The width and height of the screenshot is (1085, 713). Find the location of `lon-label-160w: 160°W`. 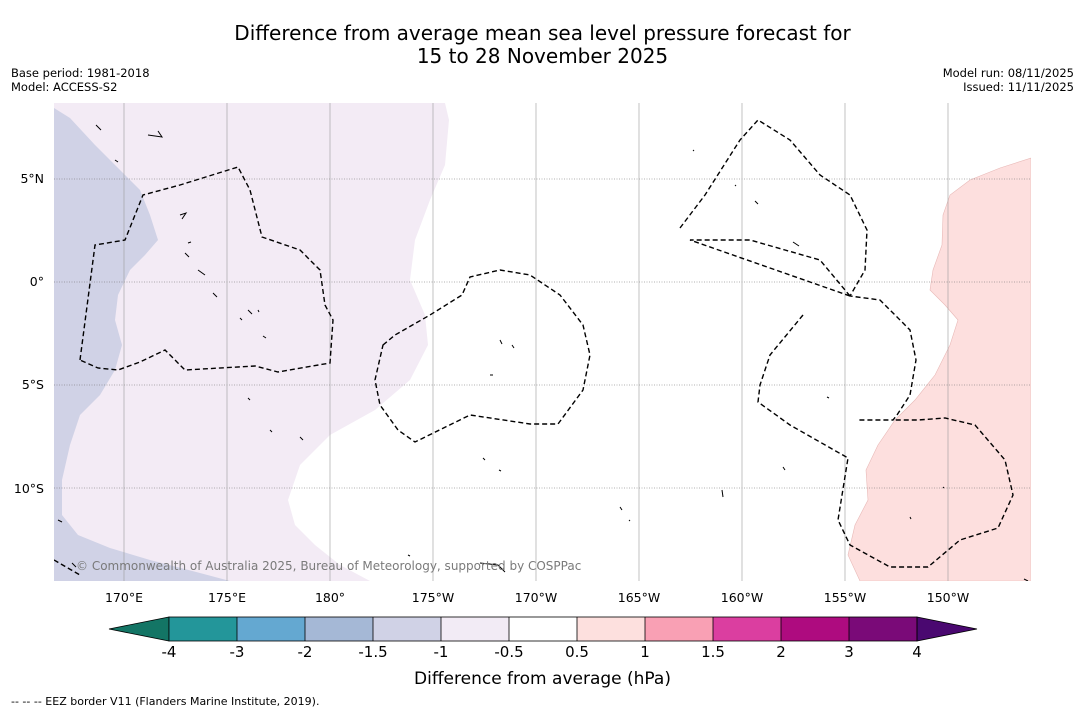

lon-label-160w: 160°W is located at coordinates (742, 597).